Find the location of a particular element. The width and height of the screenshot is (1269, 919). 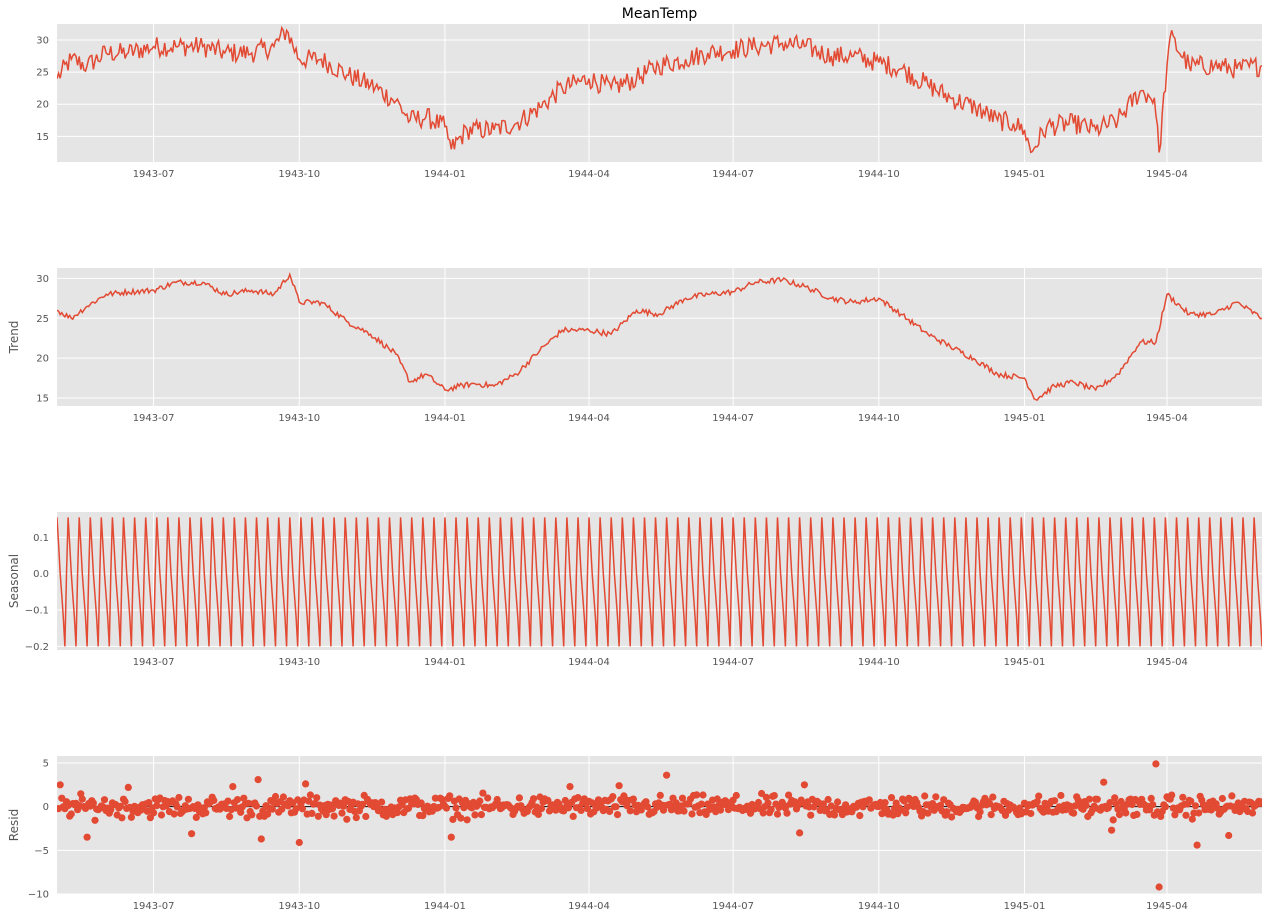

observed-x-tick-label: 1944-07 is located at coordinates (733, 174).